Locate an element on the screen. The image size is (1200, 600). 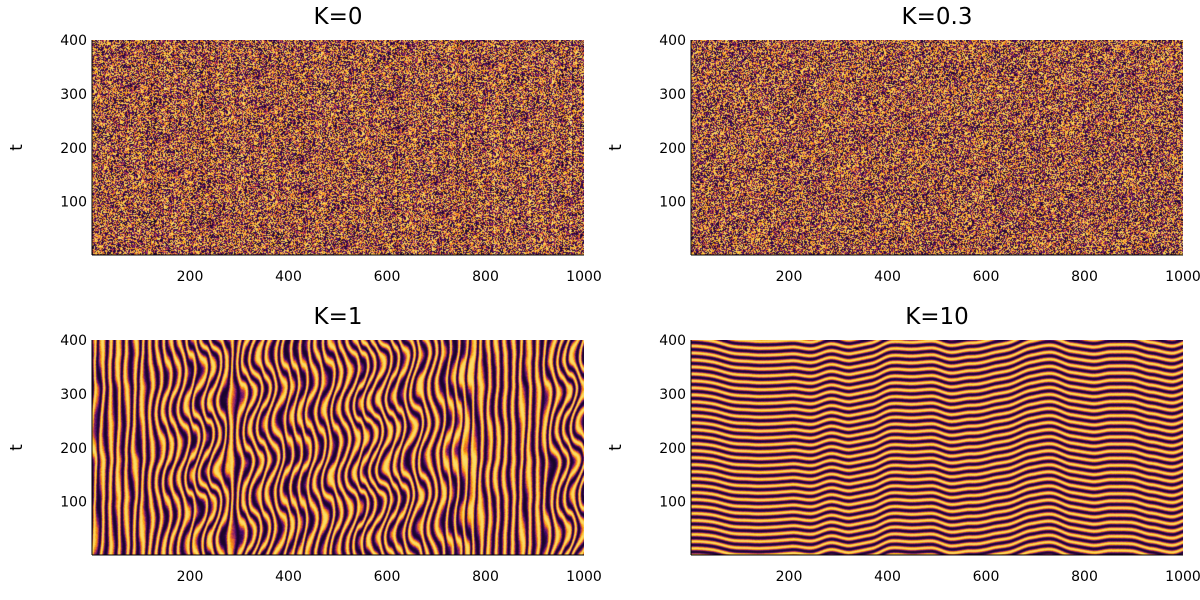
x-tick-label-k-0-3-800: 800 is located at coordinates (1084, 277).